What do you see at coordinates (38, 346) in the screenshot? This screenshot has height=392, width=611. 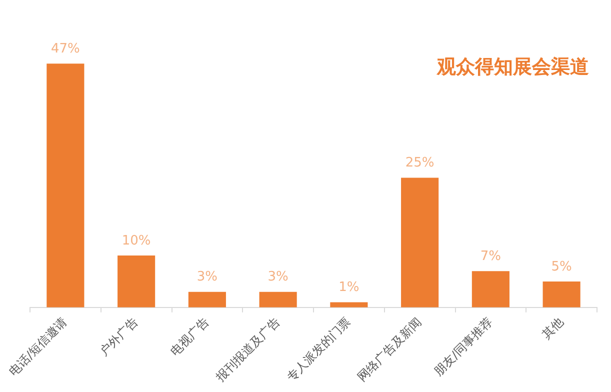 I see `x-tick-label: 电话/短信邀请` at bounding box center [38, 346].